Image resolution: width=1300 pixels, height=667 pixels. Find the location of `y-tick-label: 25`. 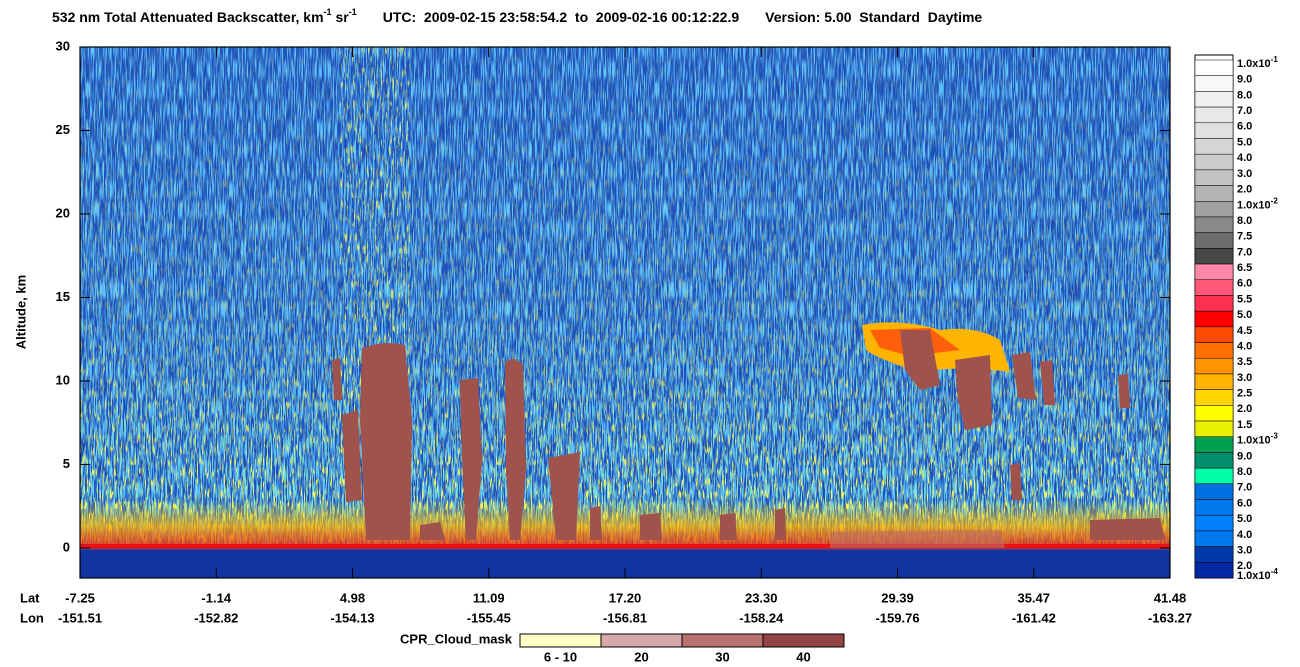

y-tick-label: 25 is located at coordinates (63, 129).